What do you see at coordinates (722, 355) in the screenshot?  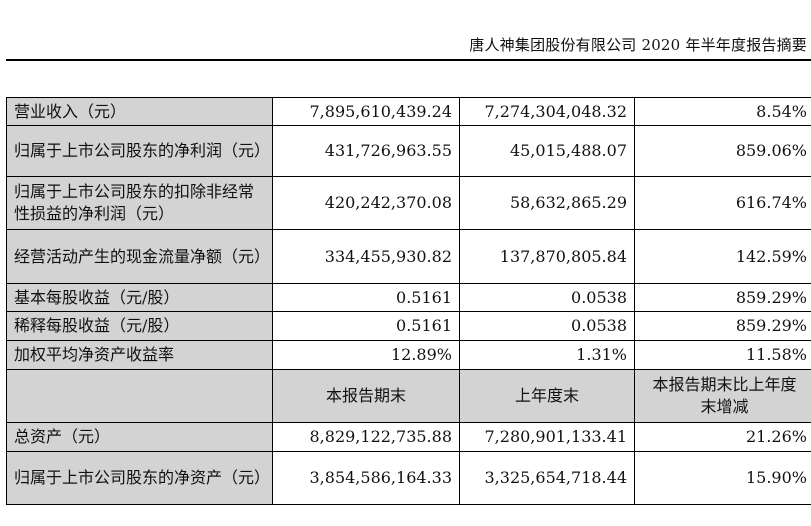 I see `change-value: 11.58%` at bounding box center [722, 355].